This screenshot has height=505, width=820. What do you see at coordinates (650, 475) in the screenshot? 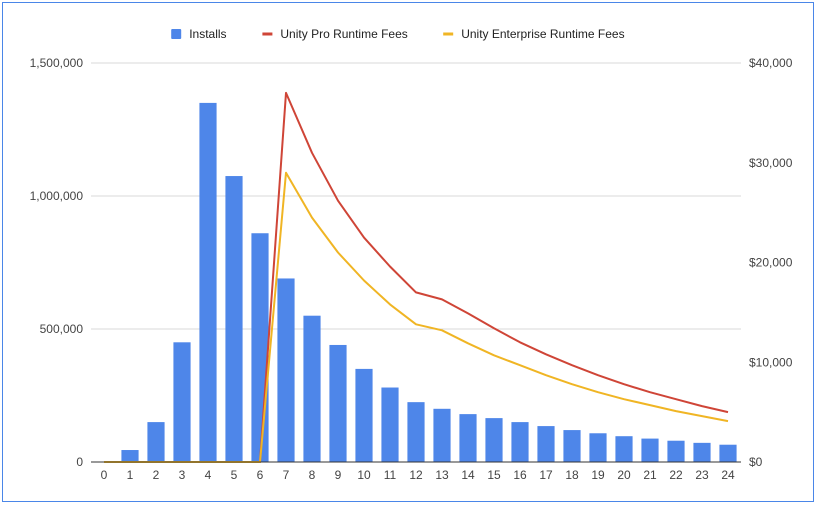
I see `x-tick-label: 21` at bounding box center [650, 475].